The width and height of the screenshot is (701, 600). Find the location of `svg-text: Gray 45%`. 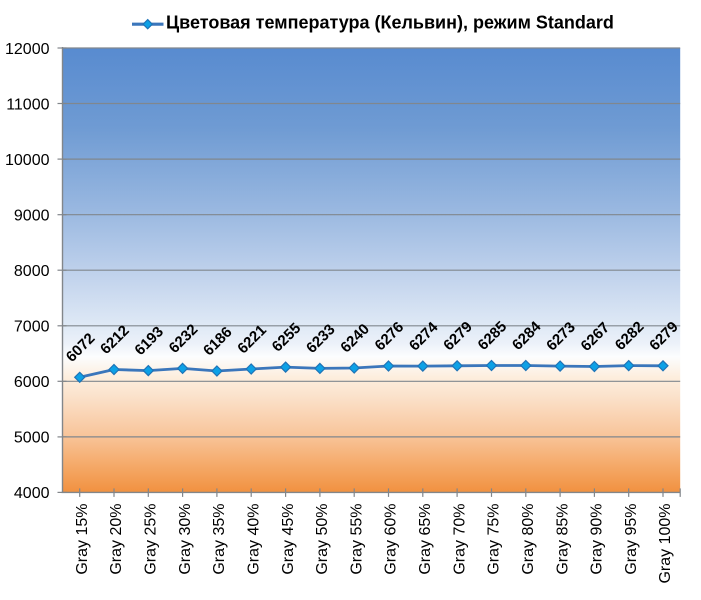

svg-text: Gray 45% is located at coordinates (288, 539).